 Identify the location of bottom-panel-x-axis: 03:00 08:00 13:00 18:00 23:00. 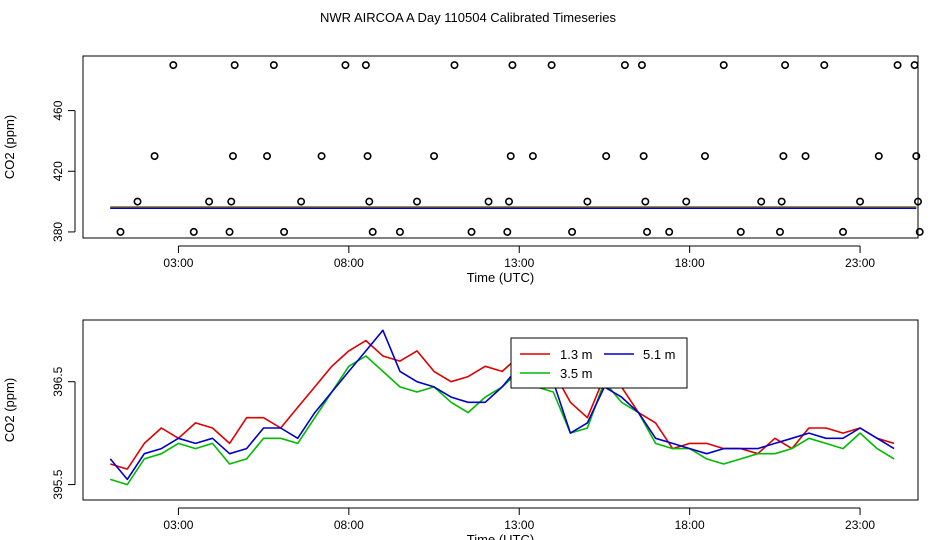
(519, 519).